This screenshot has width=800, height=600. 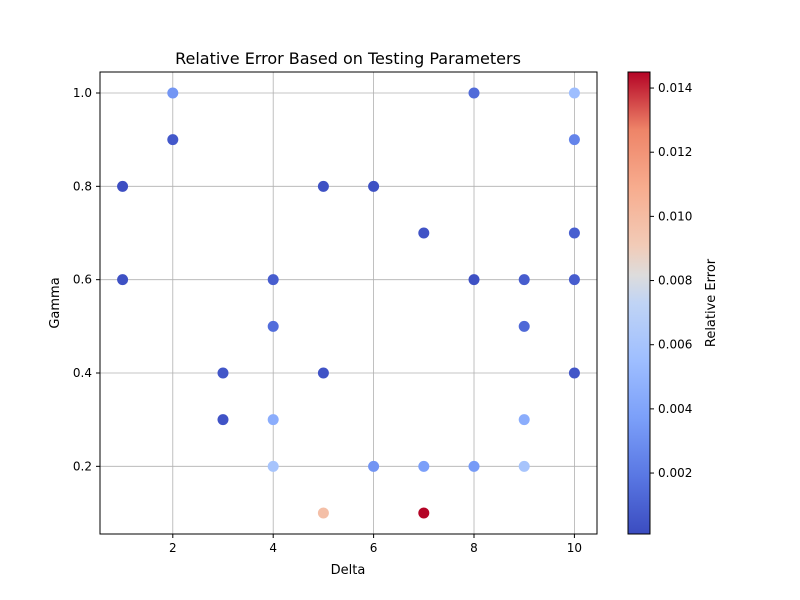 What do you see at coordinates (82, 186) in the screenshot?
I see `y-tick-label: 0.8` at bounding box center [82, 186].